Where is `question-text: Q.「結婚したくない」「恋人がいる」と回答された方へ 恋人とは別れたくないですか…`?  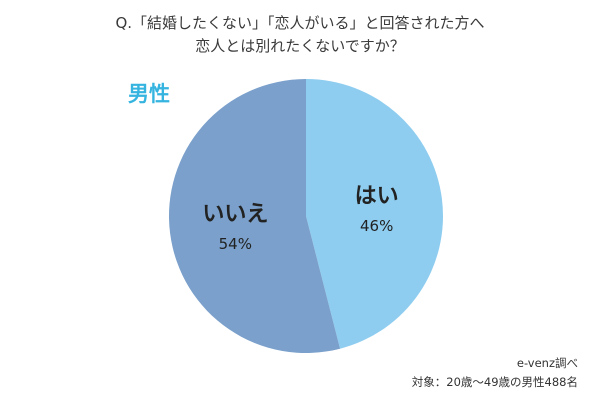 question-text: Q.「結婚したくない」「恋人がいる」と回答された方へ 恋人とは別れたくないですか… is located at coordinates (300, 35).